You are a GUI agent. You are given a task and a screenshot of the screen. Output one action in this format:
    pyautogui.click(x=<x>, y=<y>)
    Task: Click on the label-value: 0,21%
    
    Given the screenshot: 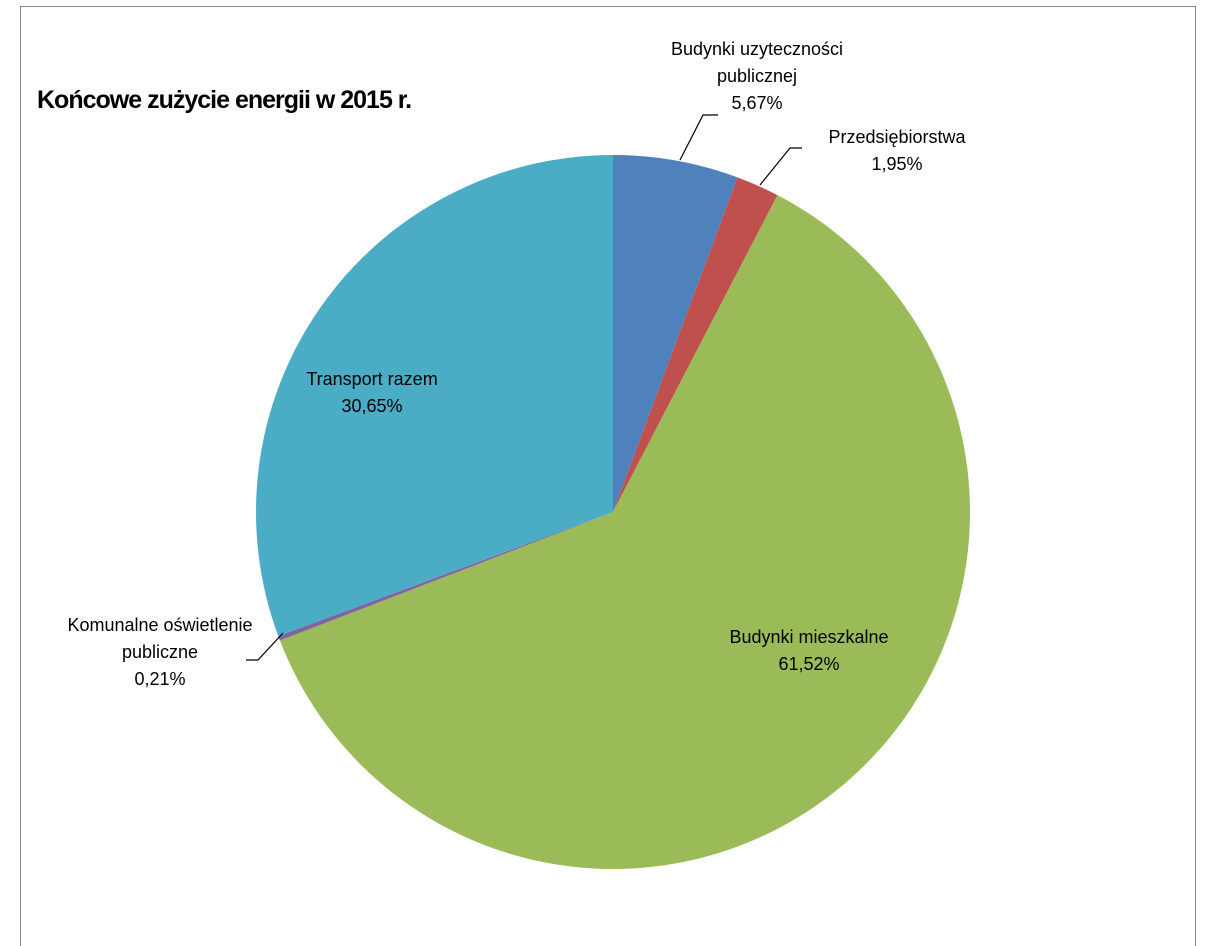 What is the action you would take?
    pyautogui.click(x=160, y=679)
    